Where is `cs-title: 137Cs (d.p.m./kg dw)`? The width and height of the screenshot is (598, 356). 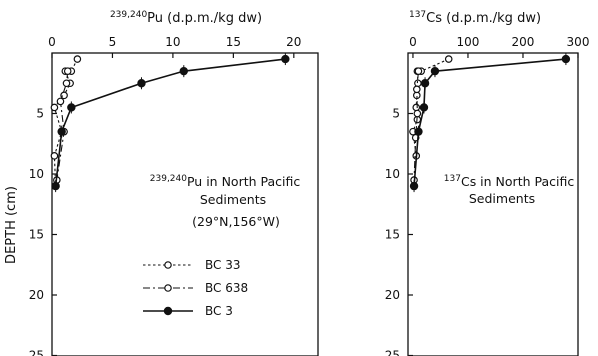
cs-title: 137Cs (d.p.m./kg dw) is located at coordinates (475, 18).